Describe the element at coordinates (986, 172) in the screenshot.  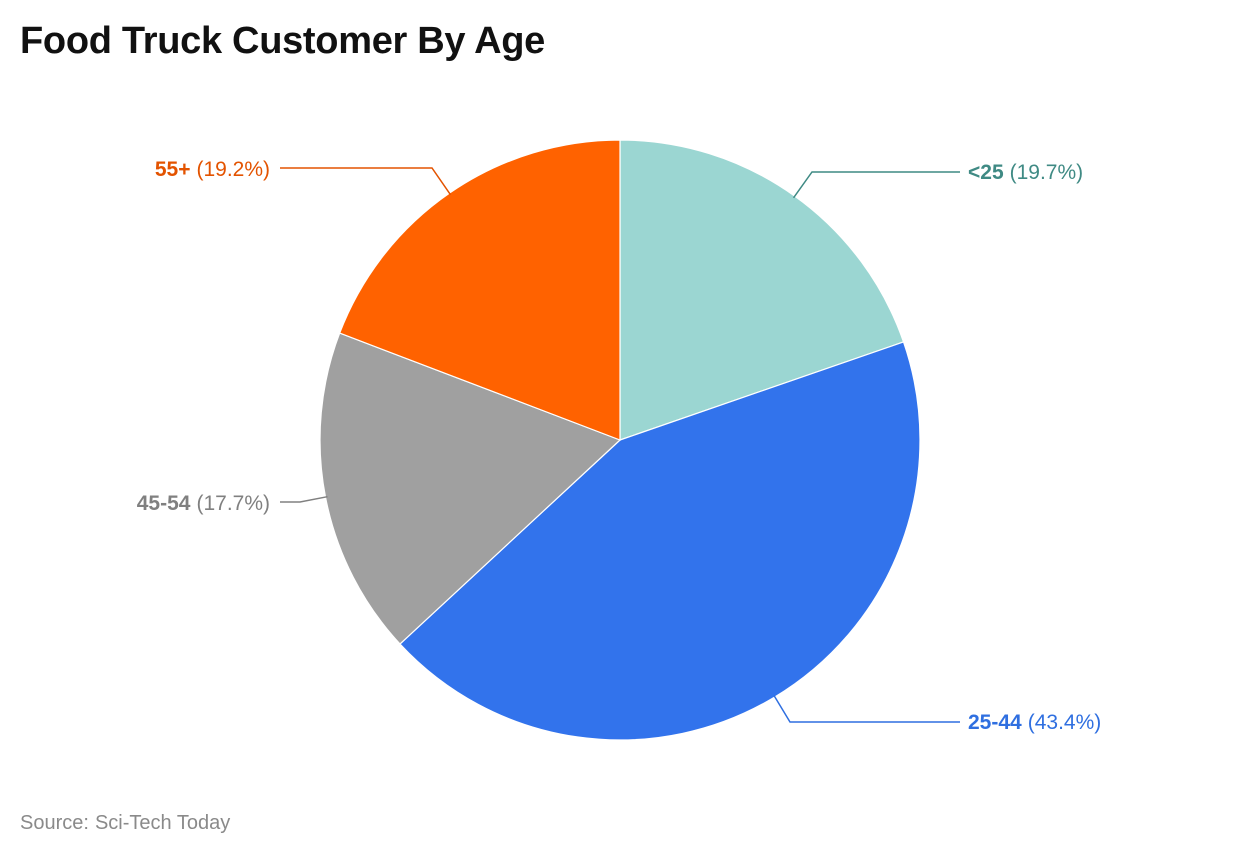
I see `slice-category: <25` at that location.